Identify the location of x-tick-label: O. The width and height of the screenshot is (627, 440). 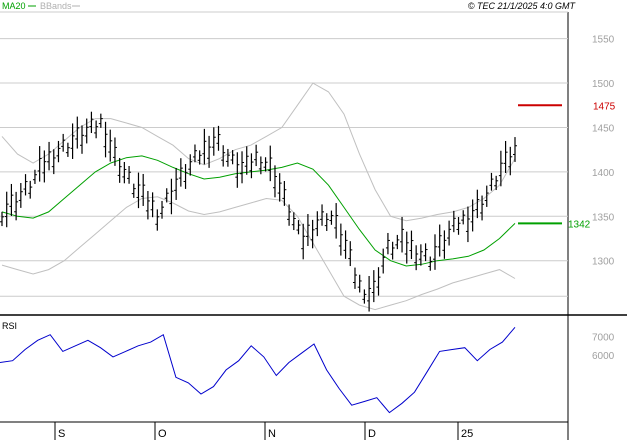
(162, 434).